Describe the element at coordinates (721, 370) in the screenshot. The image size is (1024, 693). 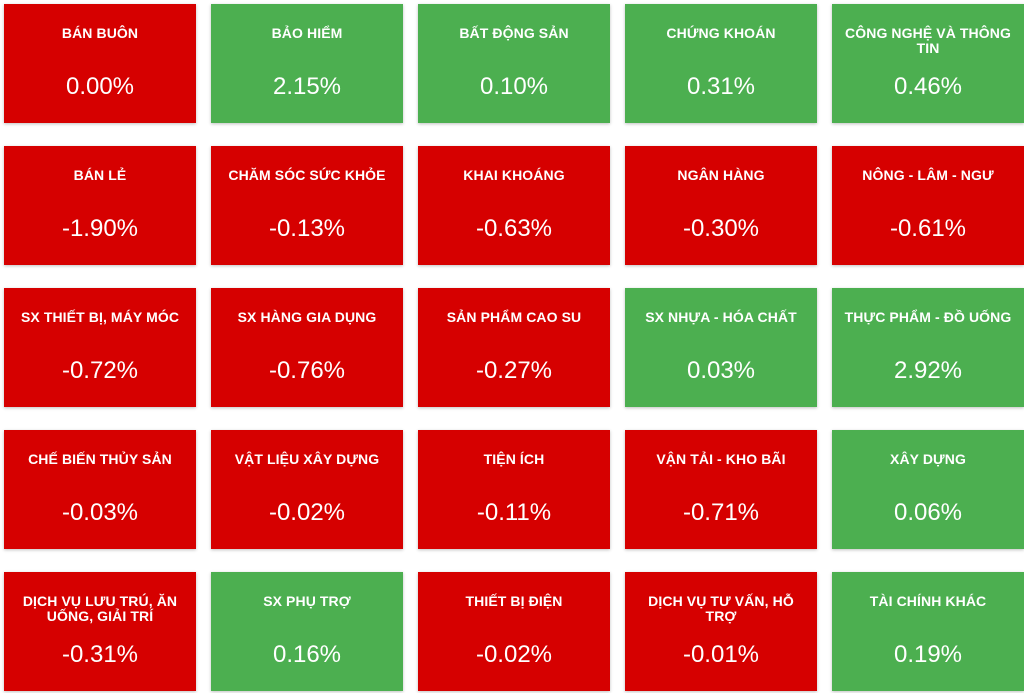
I see `sector-change-value: 0.03%` at that location.